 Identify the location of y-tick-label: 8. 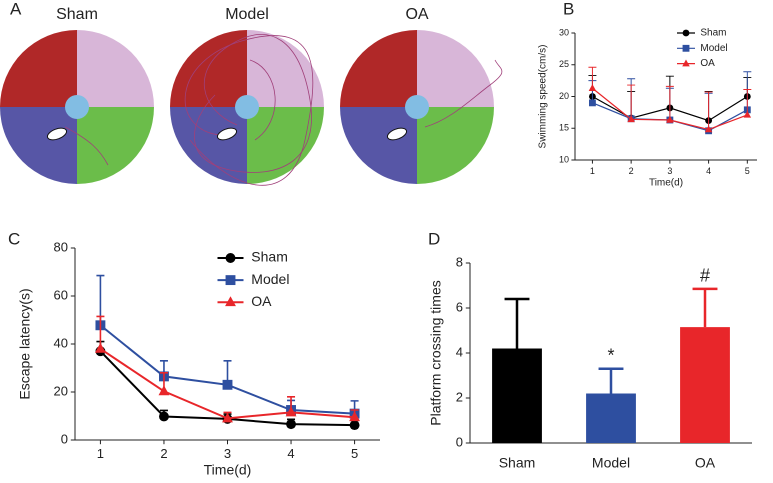
(459, 261).